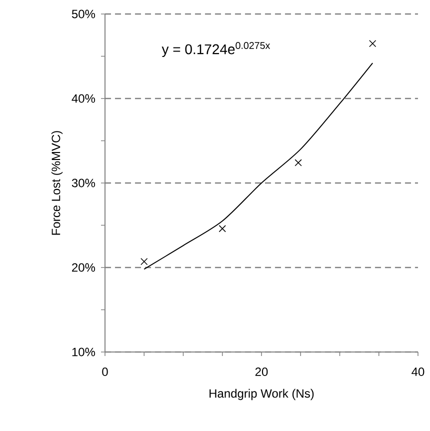 The width and height of the screenshot is (430, 431). I want to click on x-tick-label: 0, so click(105, 372).